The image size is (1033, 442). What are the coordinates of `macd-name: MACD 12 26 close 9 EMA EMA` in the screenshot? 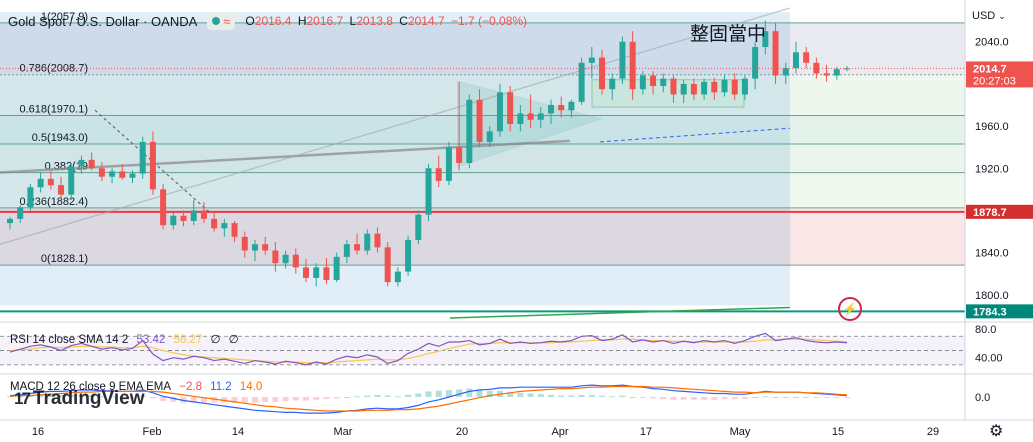 It's located at (91, 387).